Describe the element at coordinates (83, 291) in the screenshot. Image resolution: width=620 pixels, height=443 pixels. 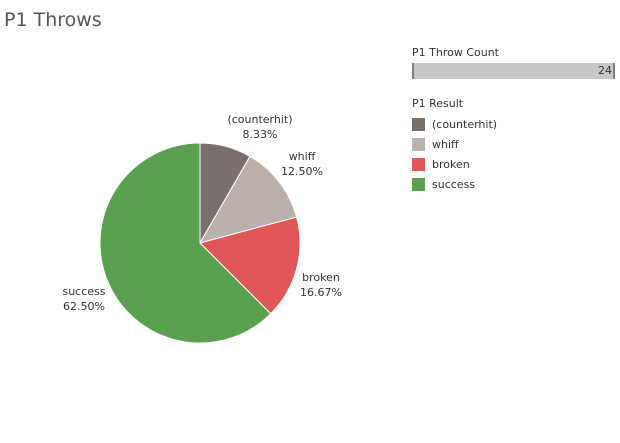
I see `slice-category-label: success` at that location.